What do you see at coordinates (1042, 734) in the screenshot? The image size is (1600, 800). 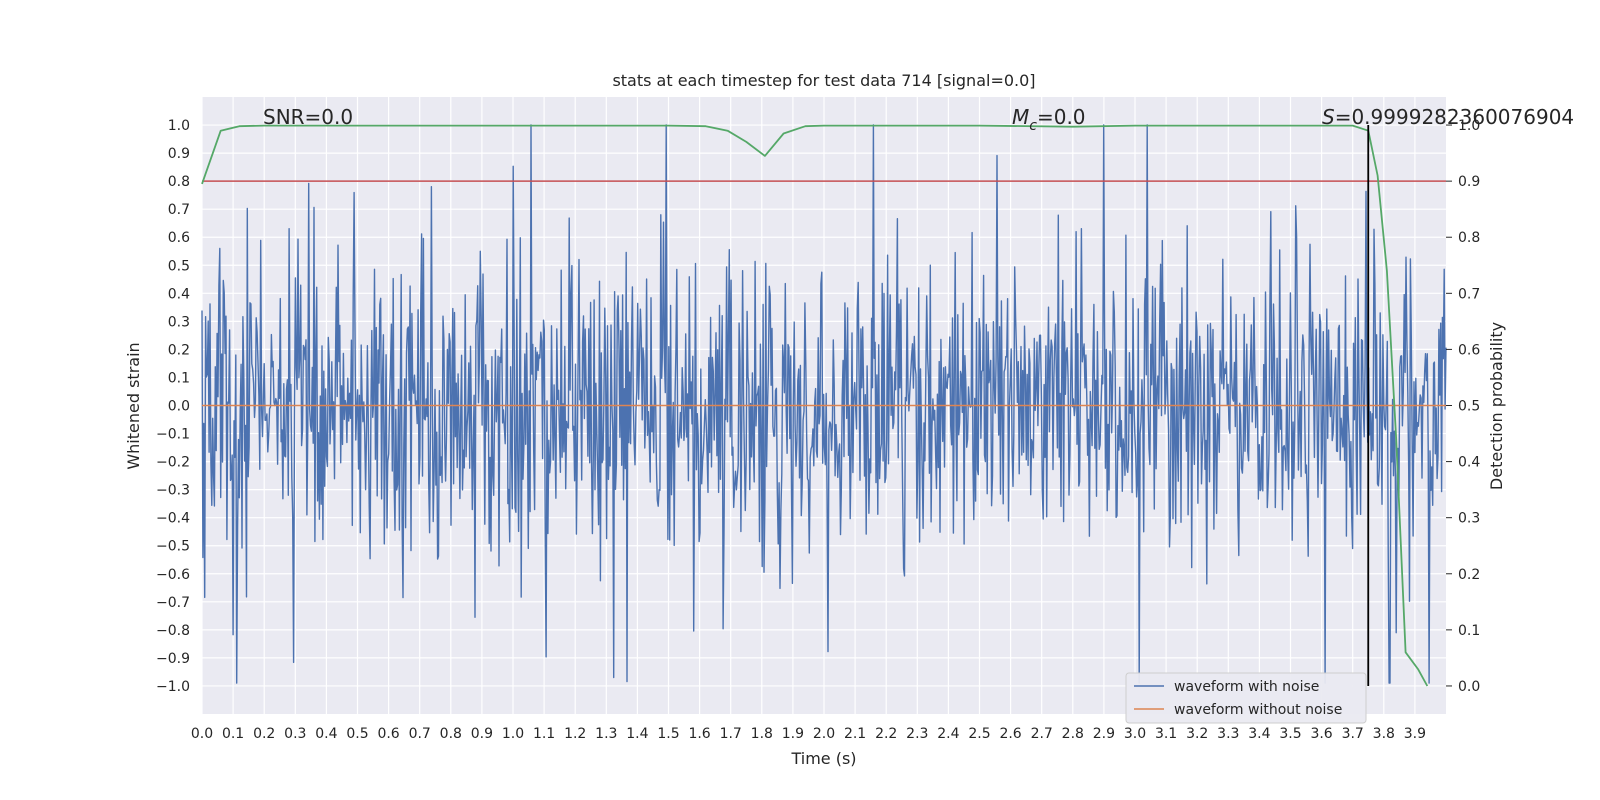 I see `x-tick-label: 2.7` at bounding box center [1042, 734].